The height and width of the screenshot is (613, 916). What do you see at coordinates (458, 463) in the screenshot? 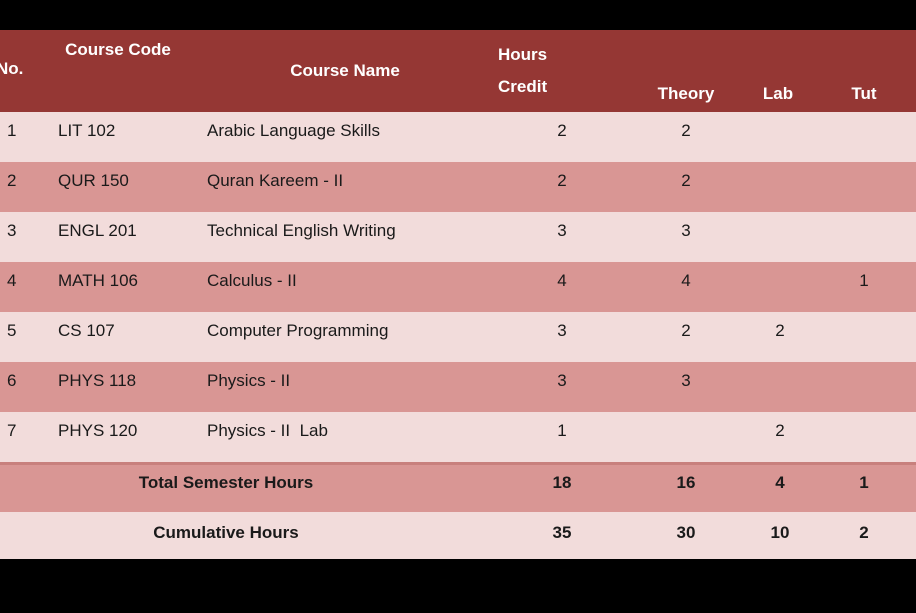
I see `total-row-top-border` at bounding box center [458, 463].